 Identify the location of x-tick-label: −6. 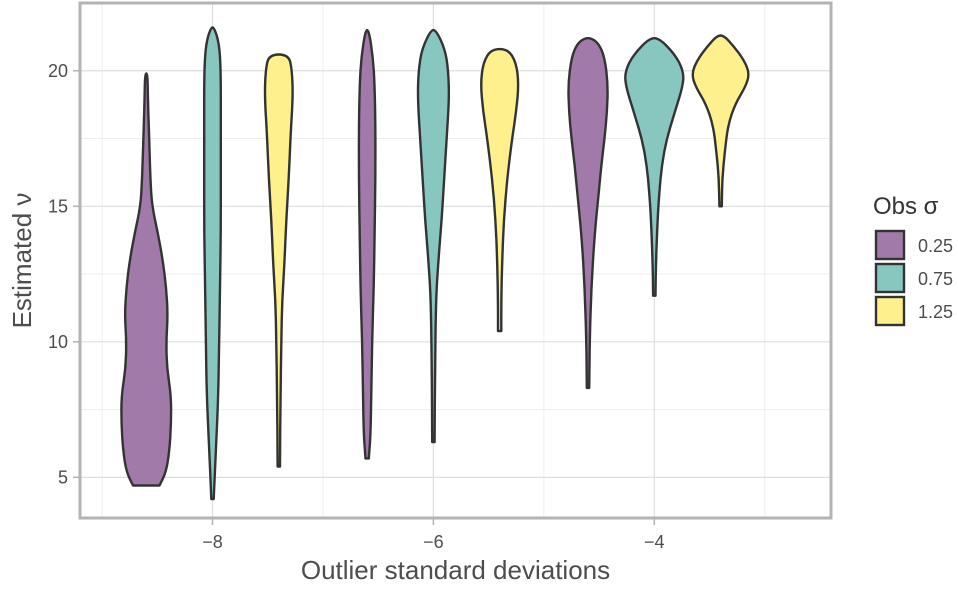
(433, 542).